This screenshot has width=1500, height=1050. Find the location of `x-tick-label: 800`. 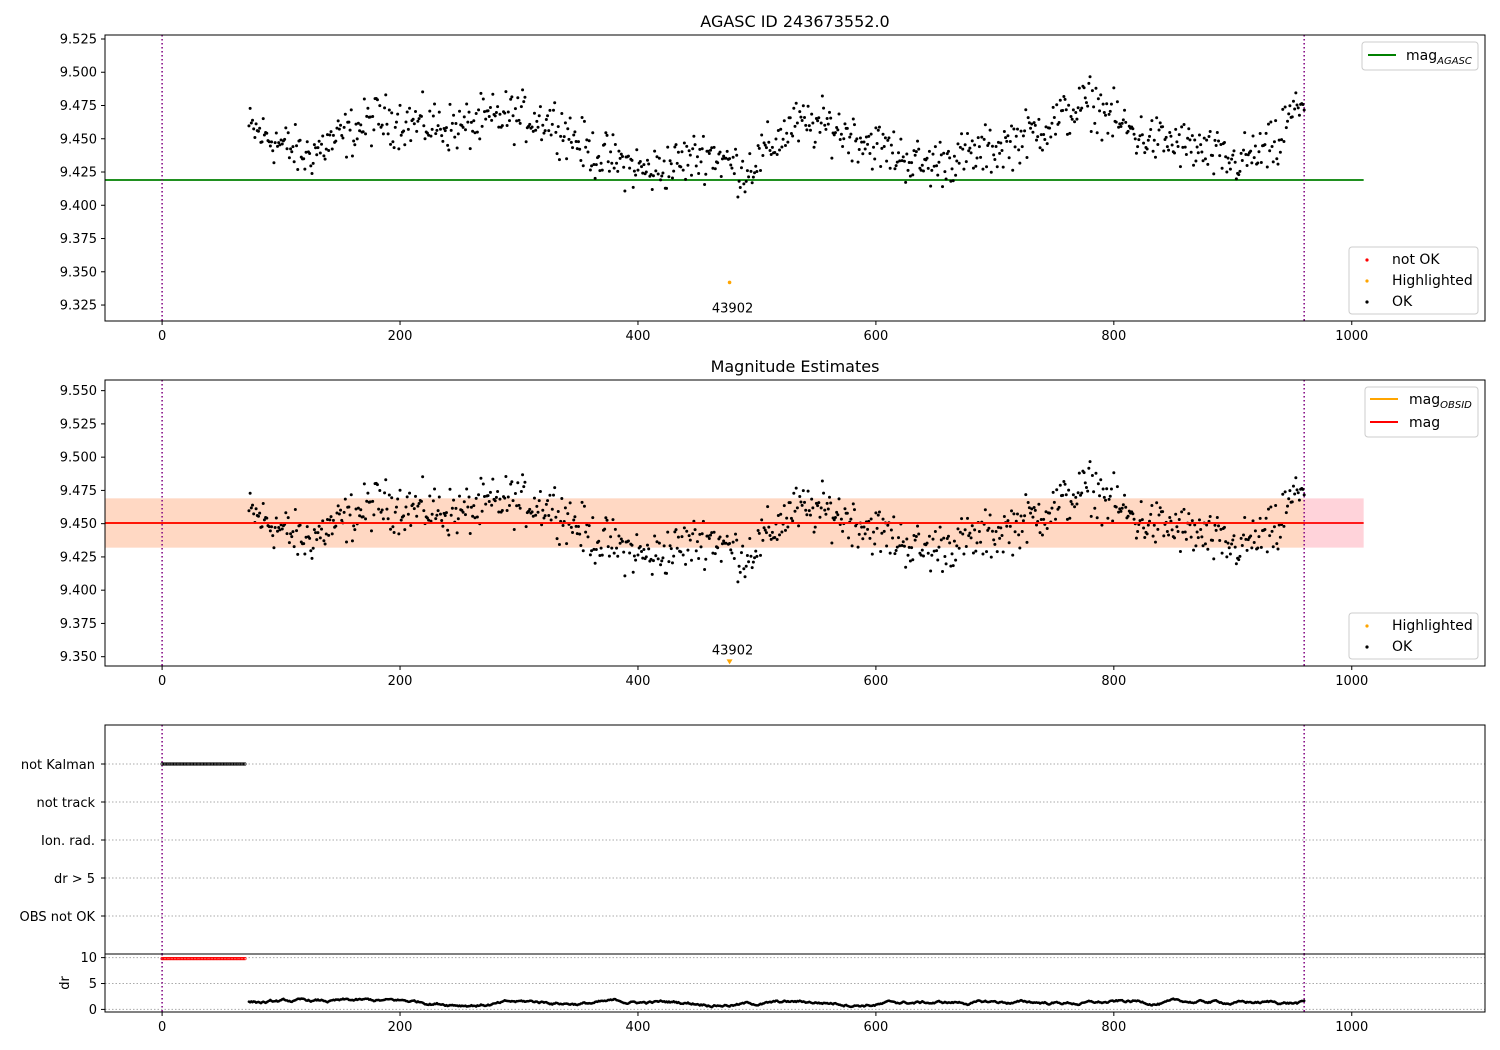

x-tick-label: 800 is located at coordinates (1113, 1027).